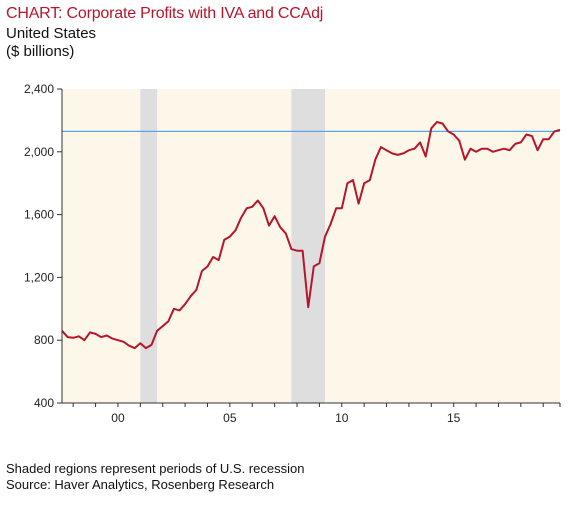 This screenshot has width=575, height=505. What do you see at coordinates (39, 215) in the screenshot?
I see `y-tick-label: 1,600` at bounding box center [39, 215].